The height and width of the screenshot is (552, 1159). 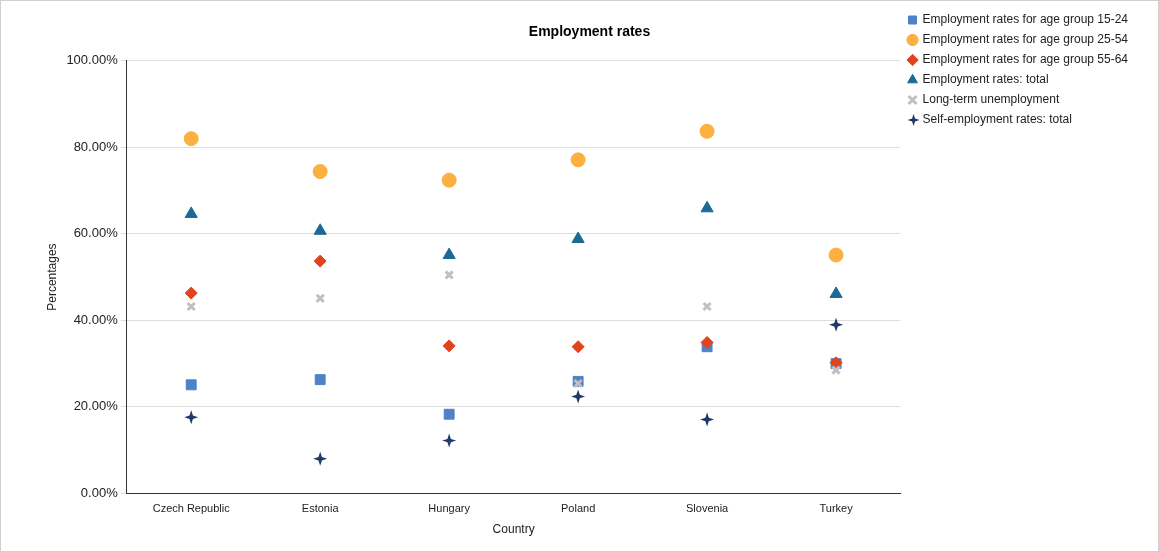 I want to click on legend-label: Long-term unemployment, so click(x=991, y=99).